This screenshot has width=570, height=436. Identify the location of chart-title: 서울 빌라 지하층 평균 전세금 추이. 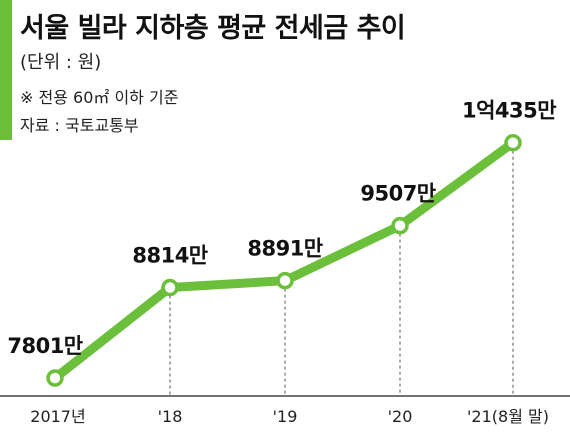
(213, 28).